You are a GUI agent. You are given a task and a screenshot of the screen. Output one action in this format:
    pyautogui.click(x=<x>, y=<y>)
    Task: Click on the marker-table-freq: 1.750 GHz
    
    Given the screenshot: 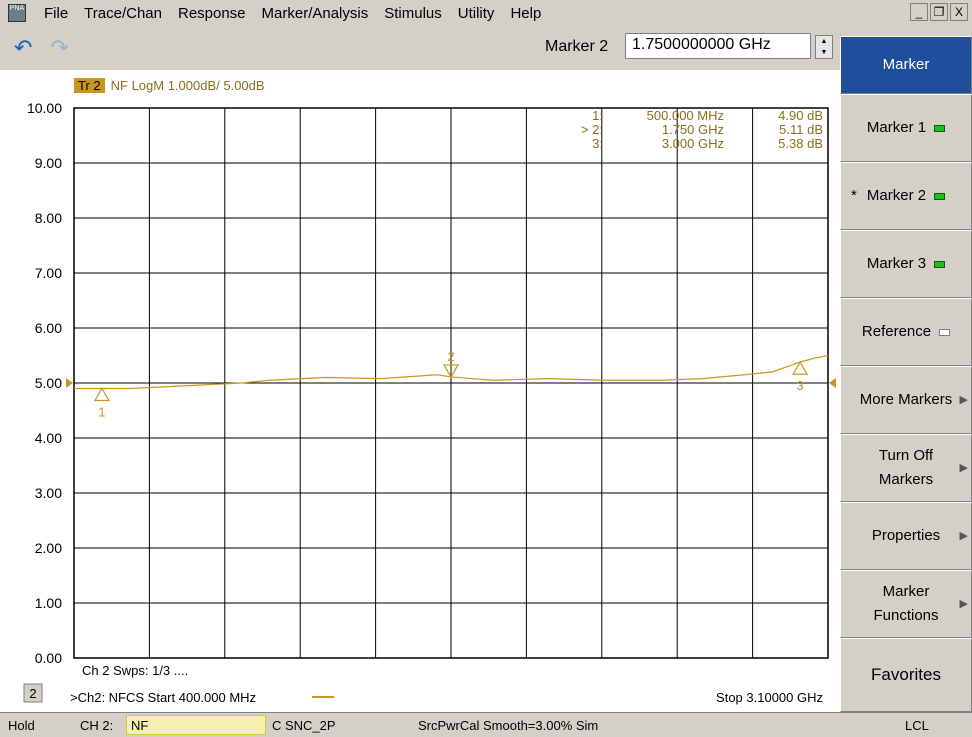 What is the action you would take?
    pyautogui.click(x=693, y=129)
    